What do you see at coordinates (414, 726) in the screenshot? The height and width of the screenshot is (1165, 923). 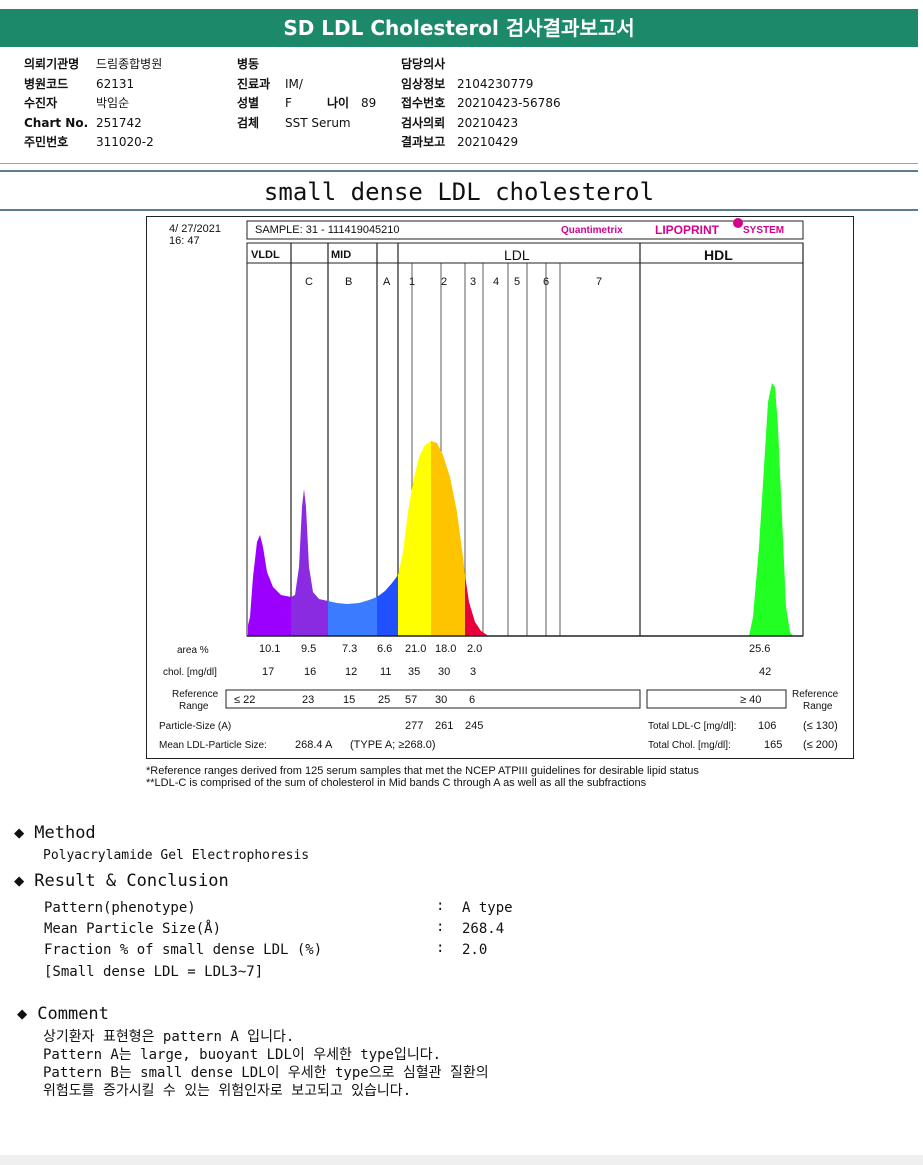 I see `particle-size-value: 277` at bounding box center [414, 726].